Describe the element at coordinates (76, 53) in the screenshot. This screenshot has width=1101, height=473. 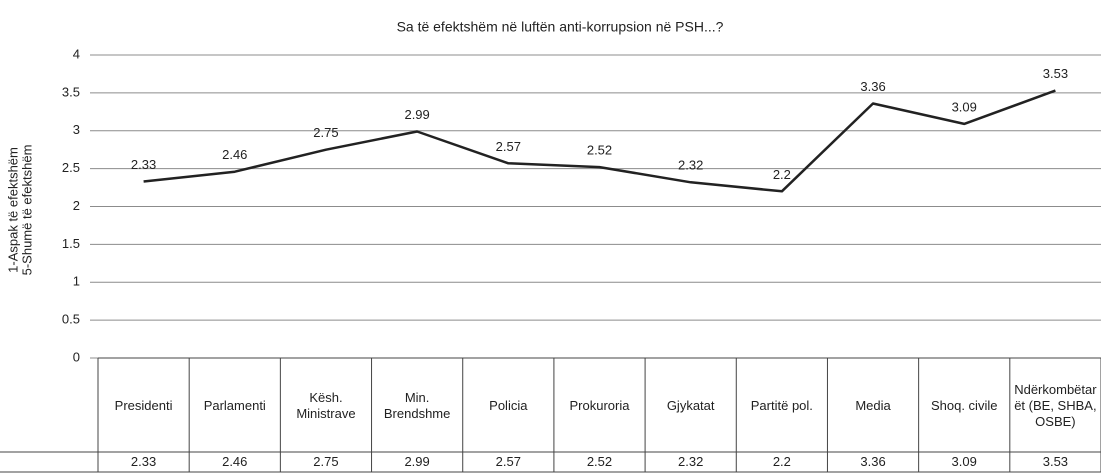
I see `y-tick-label: 4` at that location.